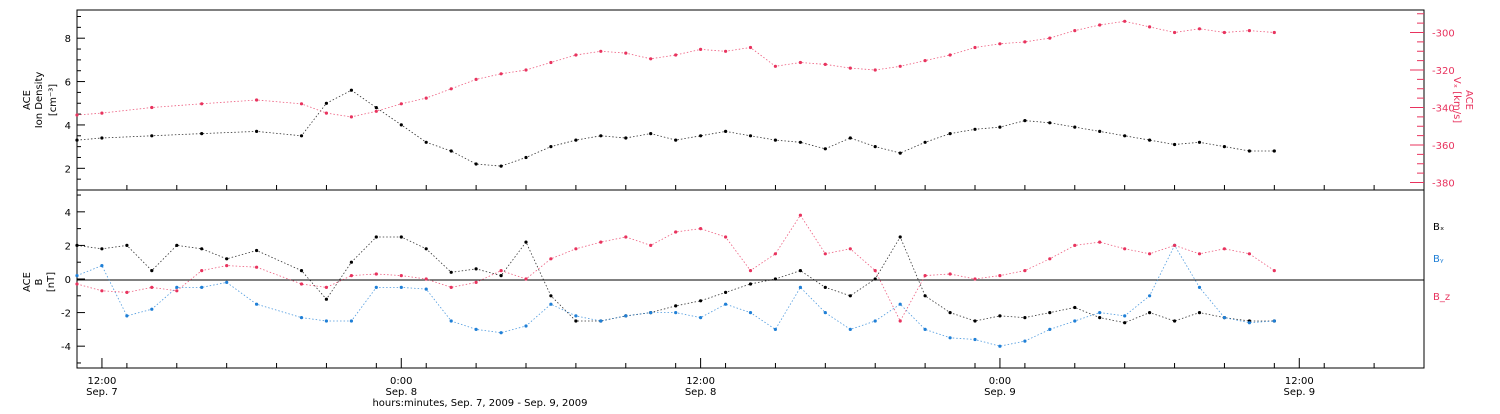 Image resolution: width=1500 pixels, height=414 pixels. What do you see at coordinates (66, 314) in the screenshot?
I see `bottom-tick-label: -2` at bounding box center [66, 314].